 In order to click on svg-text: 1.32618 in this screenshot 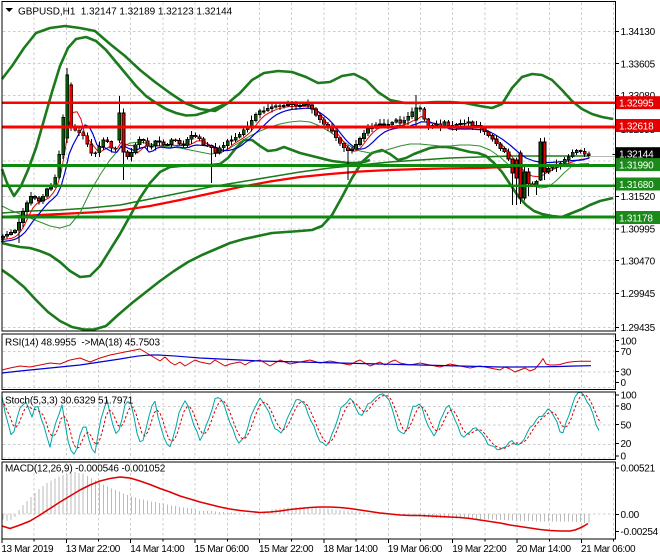, I will do `click(636, 126)`.